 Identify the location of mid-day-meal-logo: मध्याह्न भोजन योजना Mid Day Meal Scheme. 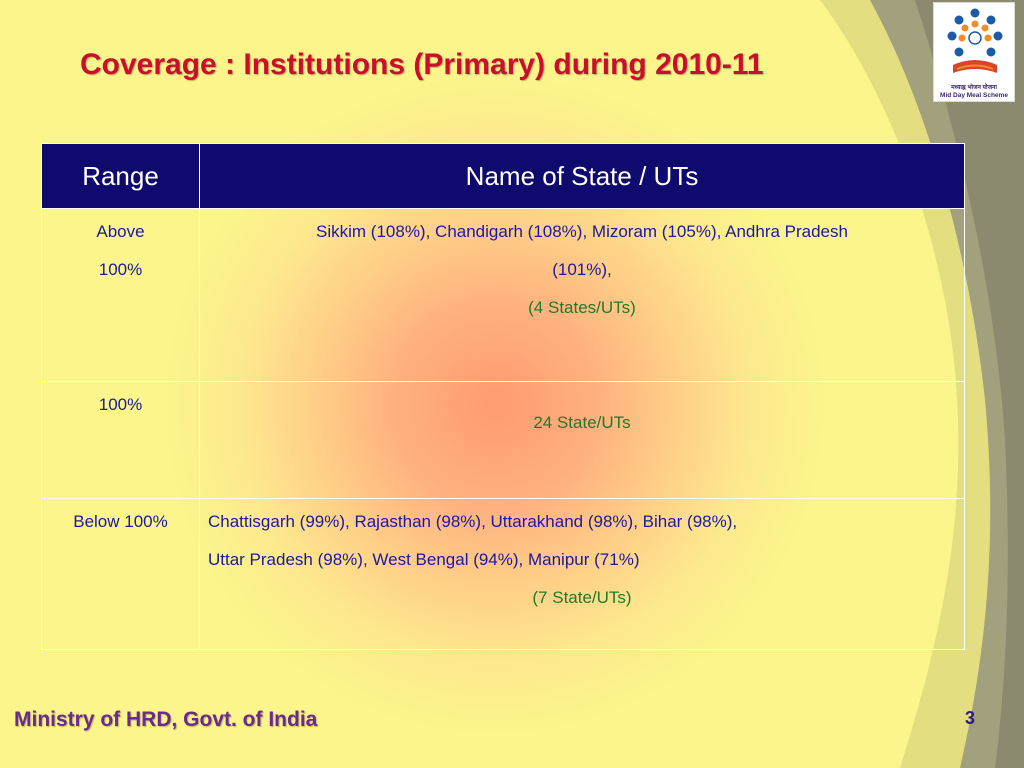
(974, 52).